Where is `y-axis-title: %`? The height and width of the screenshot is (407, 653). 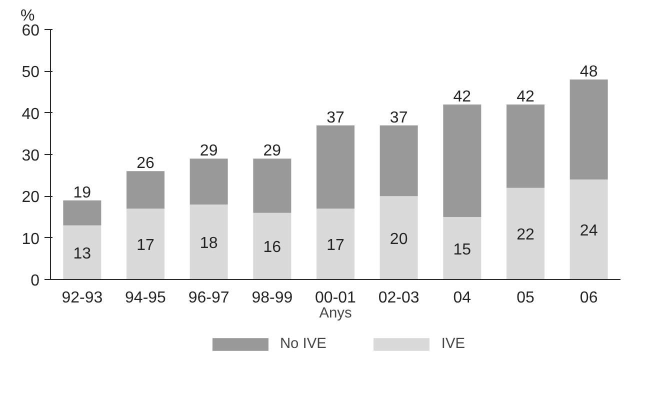 y-axis-title: % is located at coordinates (27, 16).